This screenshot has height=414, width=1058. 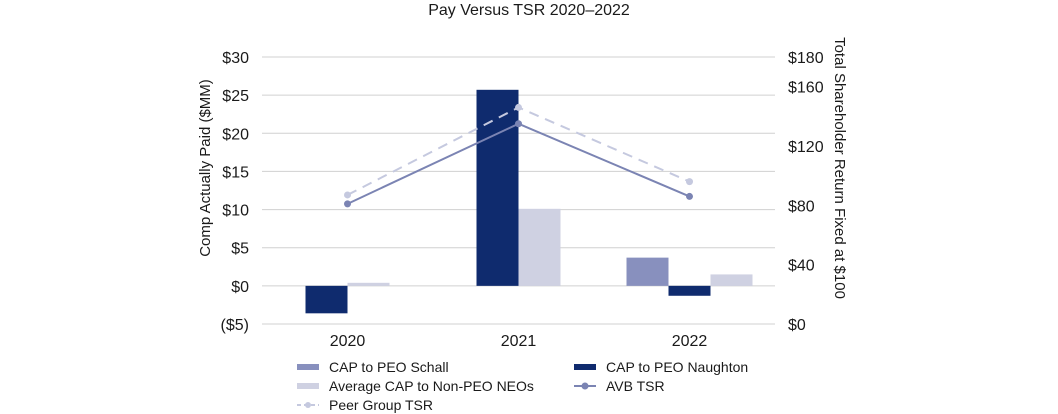 What do you see at coordinates (381, 405) in the screenshot?
I see `legend-label-peer-tsr: Peer Group TSR` at bounding box center [381, 405].